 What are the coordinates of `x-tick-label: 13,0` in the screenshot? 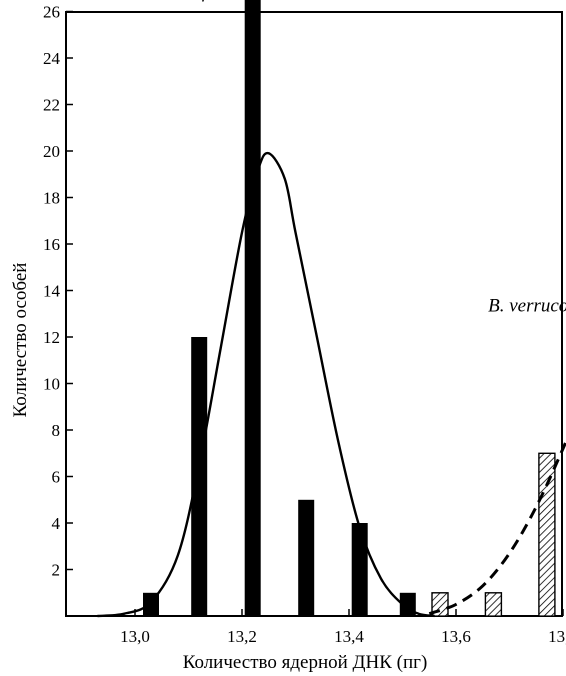 It's located at (135, 636).